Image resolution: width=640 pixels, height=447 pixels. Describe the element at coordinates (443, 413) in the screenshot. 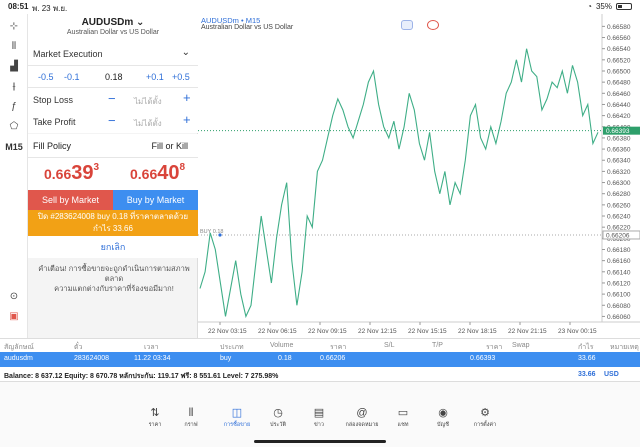

I see `user-icon: ◉` at that location.